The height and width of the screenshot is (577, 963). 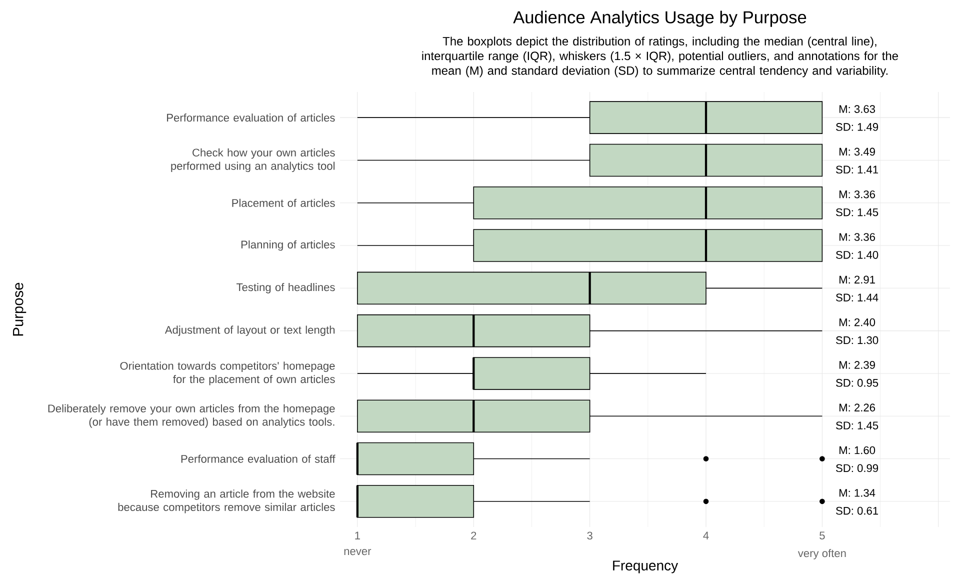 I want to click on y-tick-label: Testing of headlines, so click(x=285, y=288).